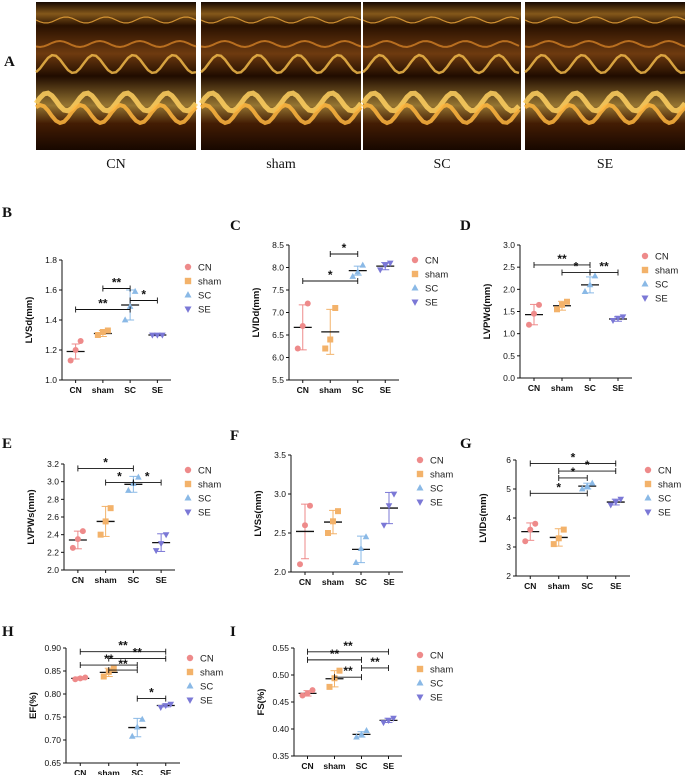 The width and height of the screenshot is (685, 775). What do you see at coordinates (119, 478) in the screenshot?
I see `significance-bracket: *` at bounding box center [119, 478].